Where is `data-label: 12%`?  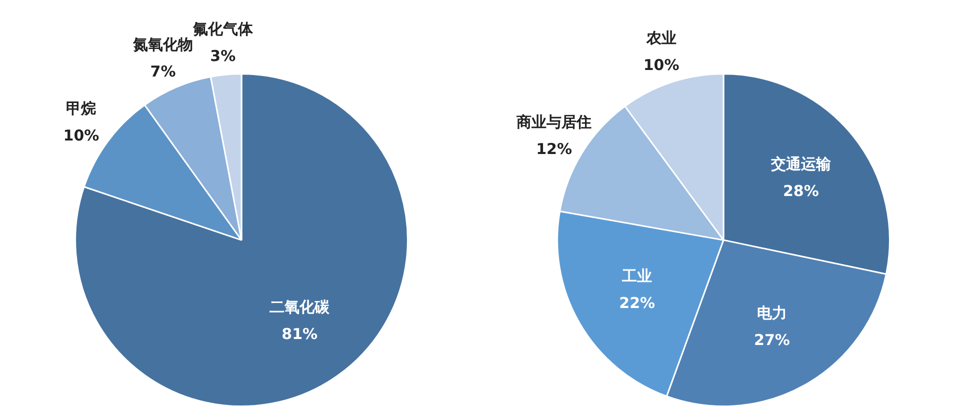
data-label: 12% is located at coordinates (554, 149).